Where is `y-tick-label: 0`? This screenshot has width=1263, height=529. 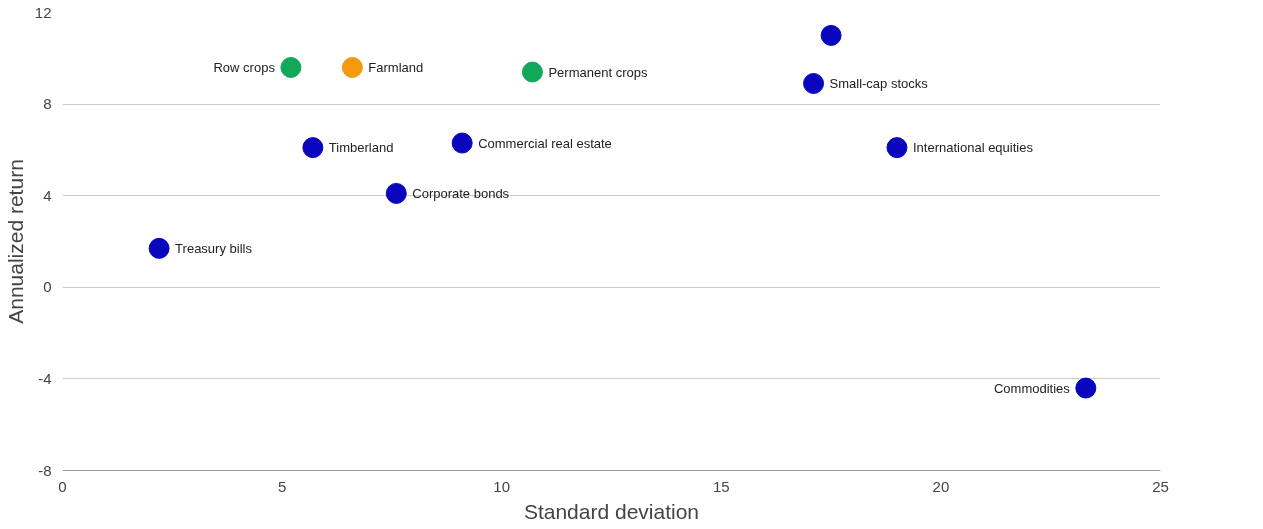 y-tick-label: 0 is located at coordinates (47, 287).